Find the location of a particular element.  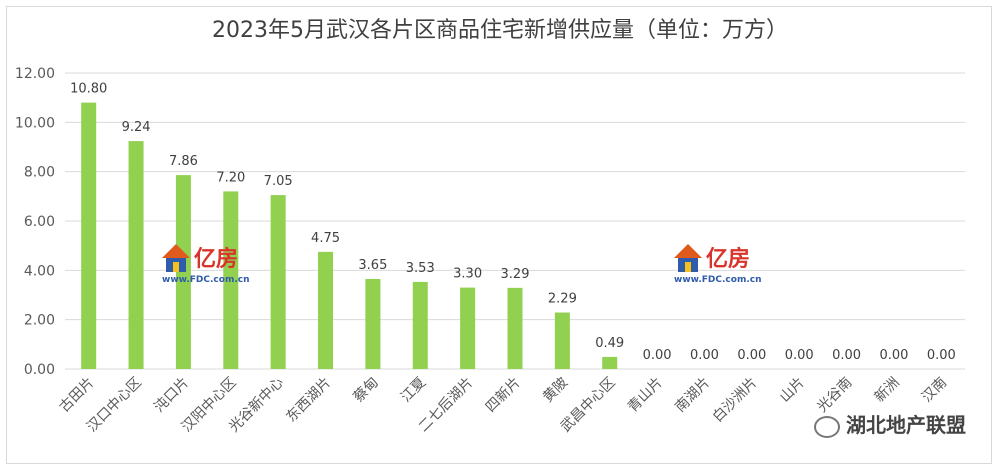

y-tick-label: 6.00 is located at coordinates (39, 222).